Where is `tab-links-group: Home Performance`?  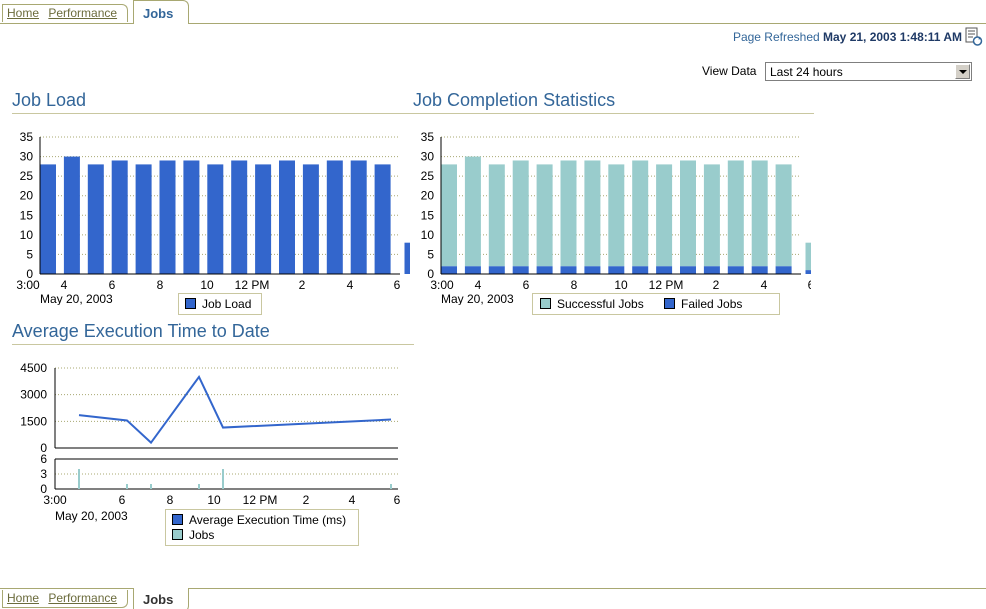 tab-links-group: Home Performance is located at coordinates (65, 599).